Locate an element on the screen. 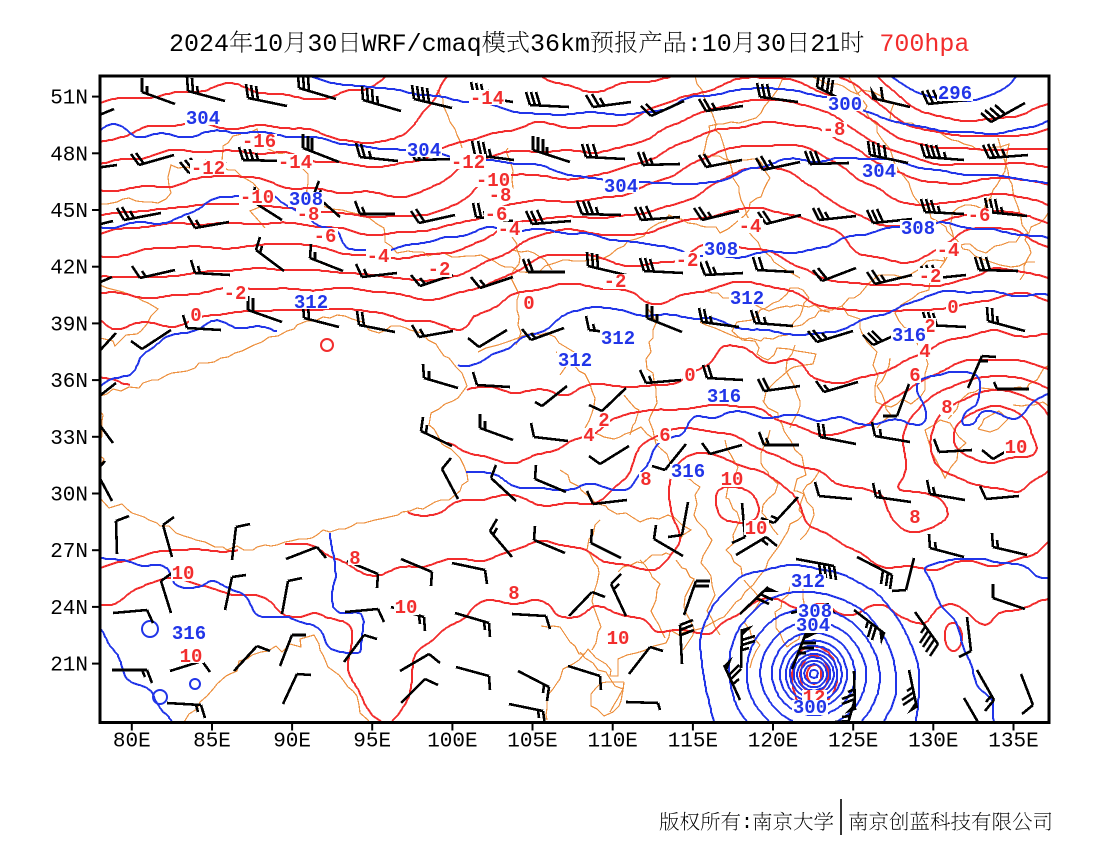 The image size is (1100, 850). svg-text: 115E is located at coordinates (693, 742).